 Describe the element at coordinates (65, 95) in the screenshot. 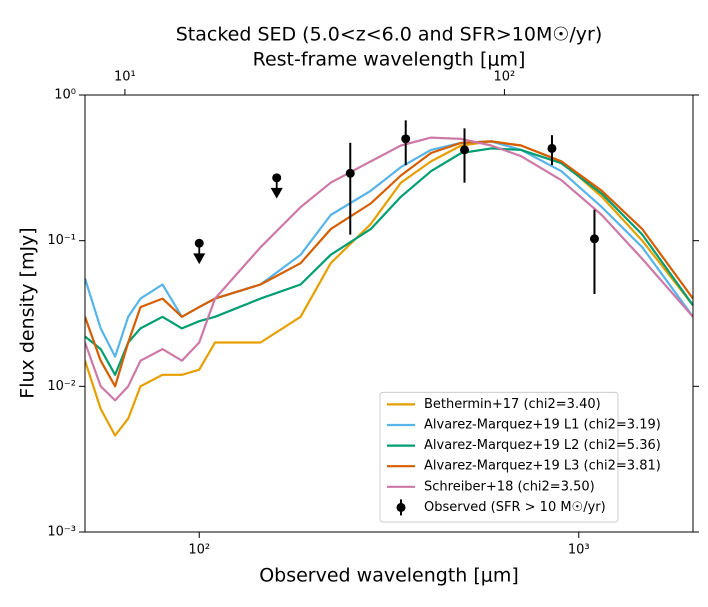

I see `y-tick-label: 10⁰` at that location.